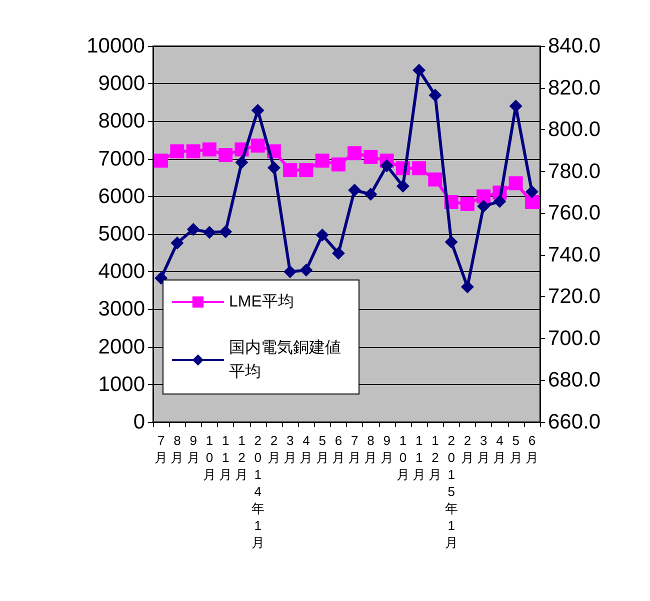 The height and width of the screenshot is (601, 650). What do you see at coordinates (121, 121) in the screenshot?
I see `y-tick-label: 8000` at bounding box center [121, 121].